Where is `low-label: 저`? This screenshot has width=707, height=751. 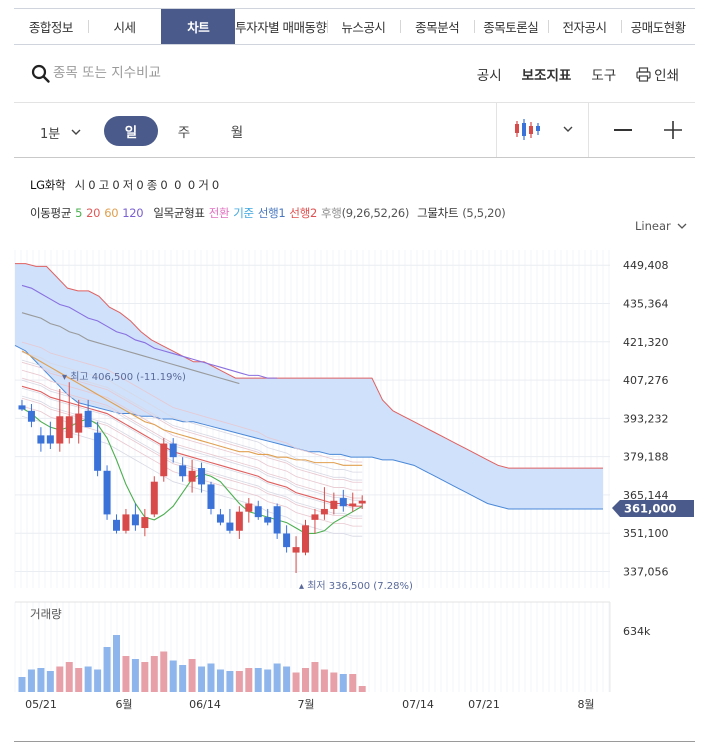 low-label: 저 is located at coordinates (128, 185).